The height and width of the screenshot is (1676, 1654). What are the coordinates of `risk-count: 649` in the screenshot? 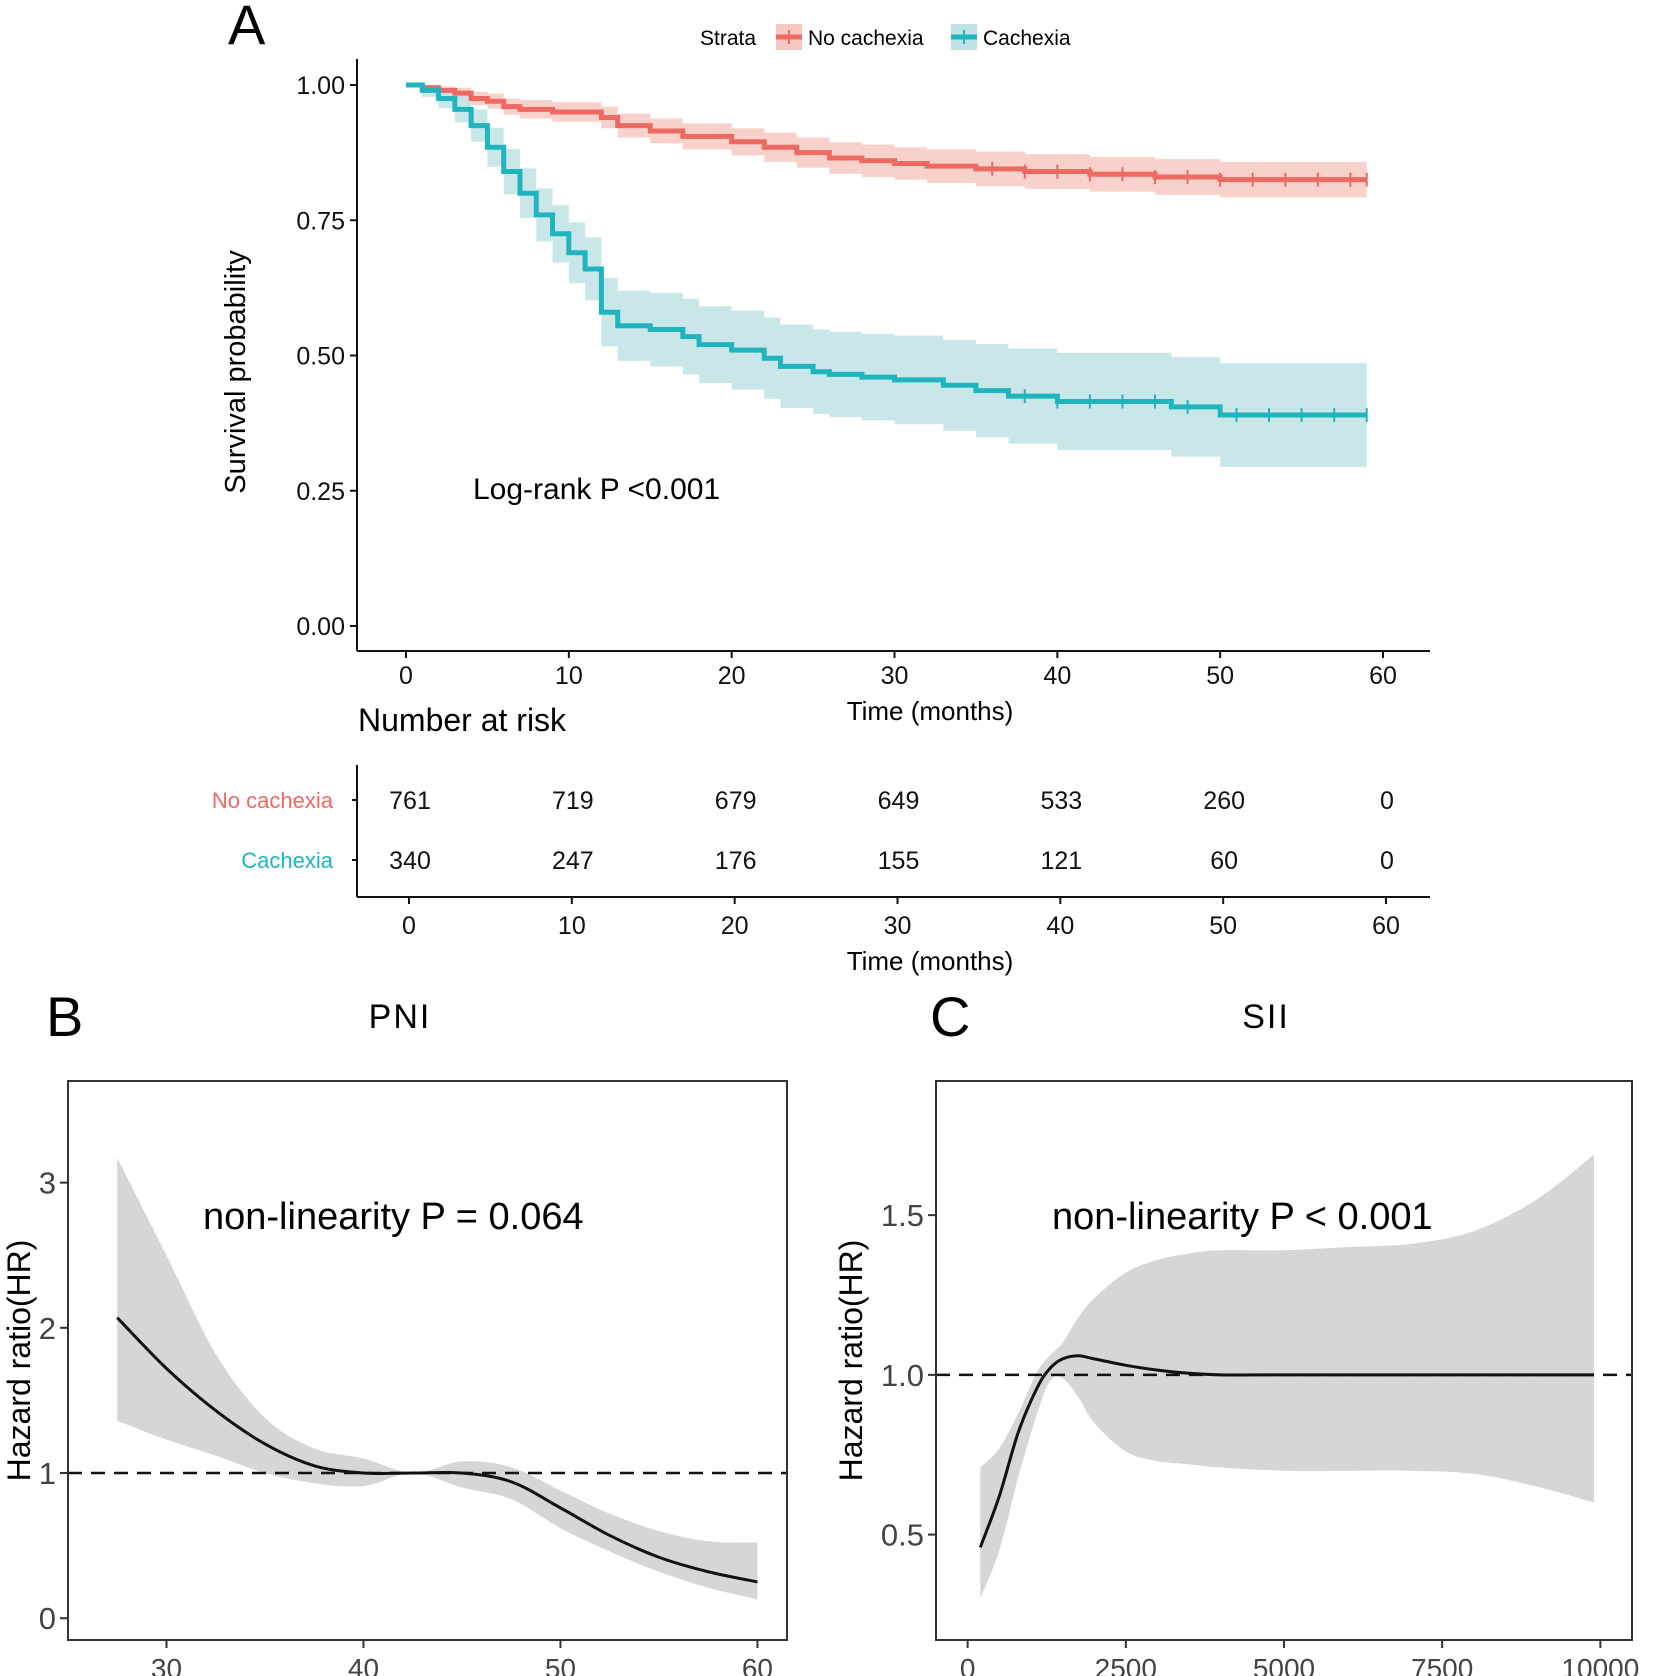 It's located at (899, 801).